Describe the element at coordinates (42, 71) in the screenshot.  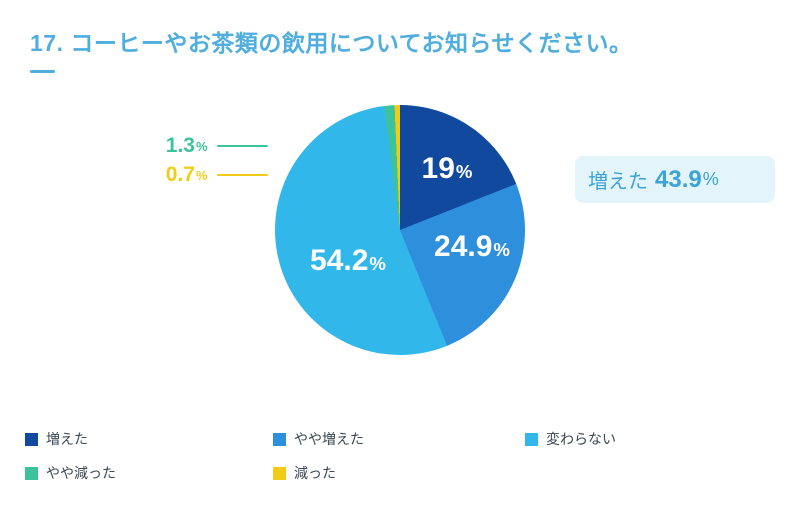
I see `title-underline` at that location.